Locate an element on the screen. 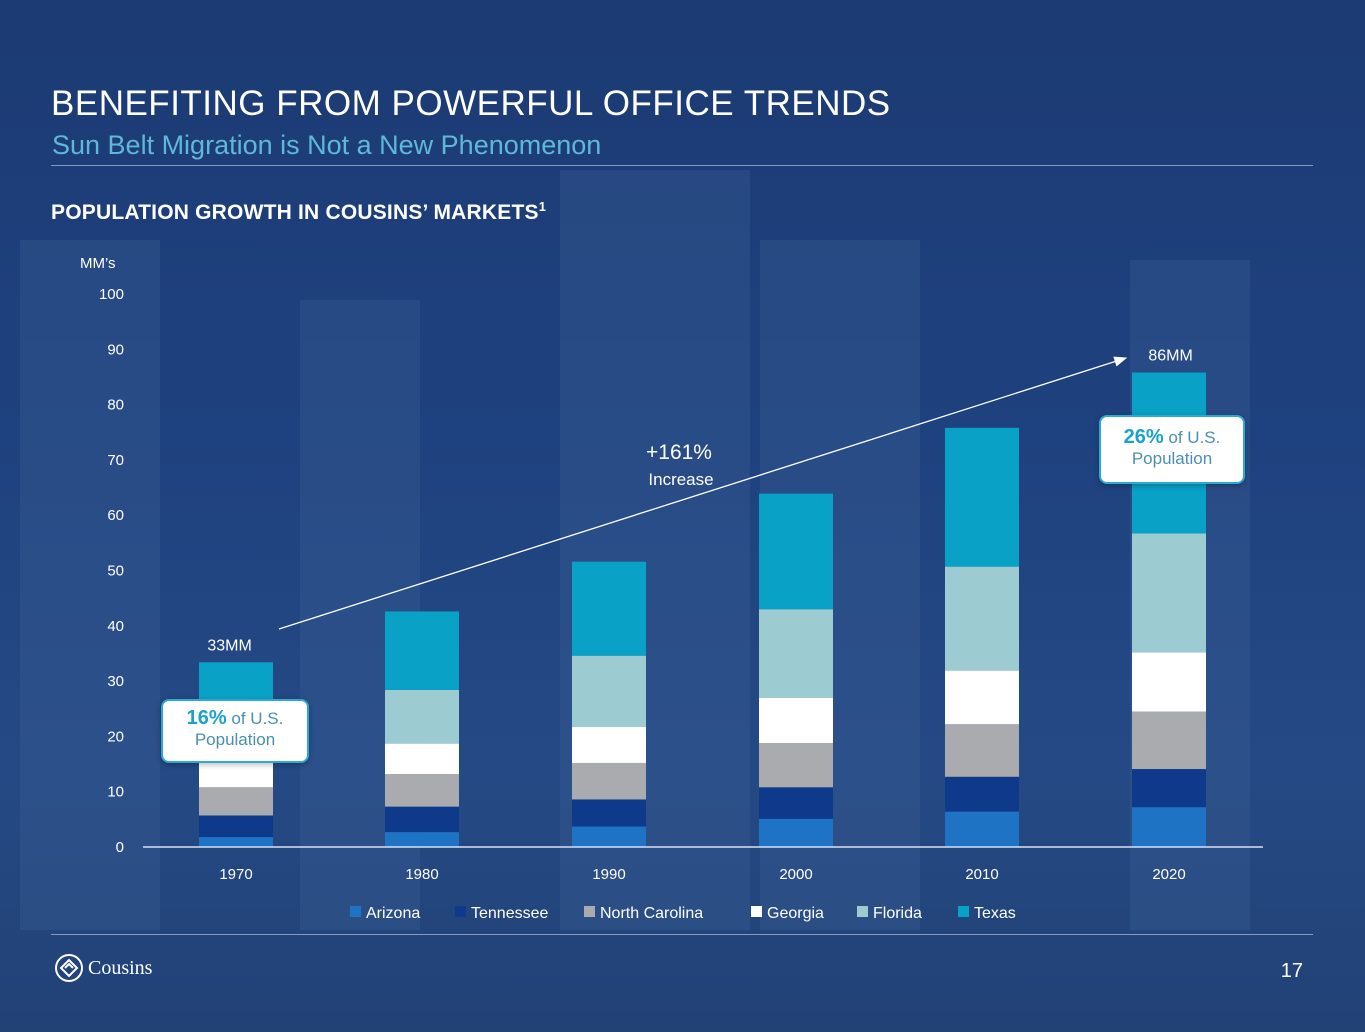 The image size is (1365, 1032). legend-swatch-texas is located at coordinates (963, 911).